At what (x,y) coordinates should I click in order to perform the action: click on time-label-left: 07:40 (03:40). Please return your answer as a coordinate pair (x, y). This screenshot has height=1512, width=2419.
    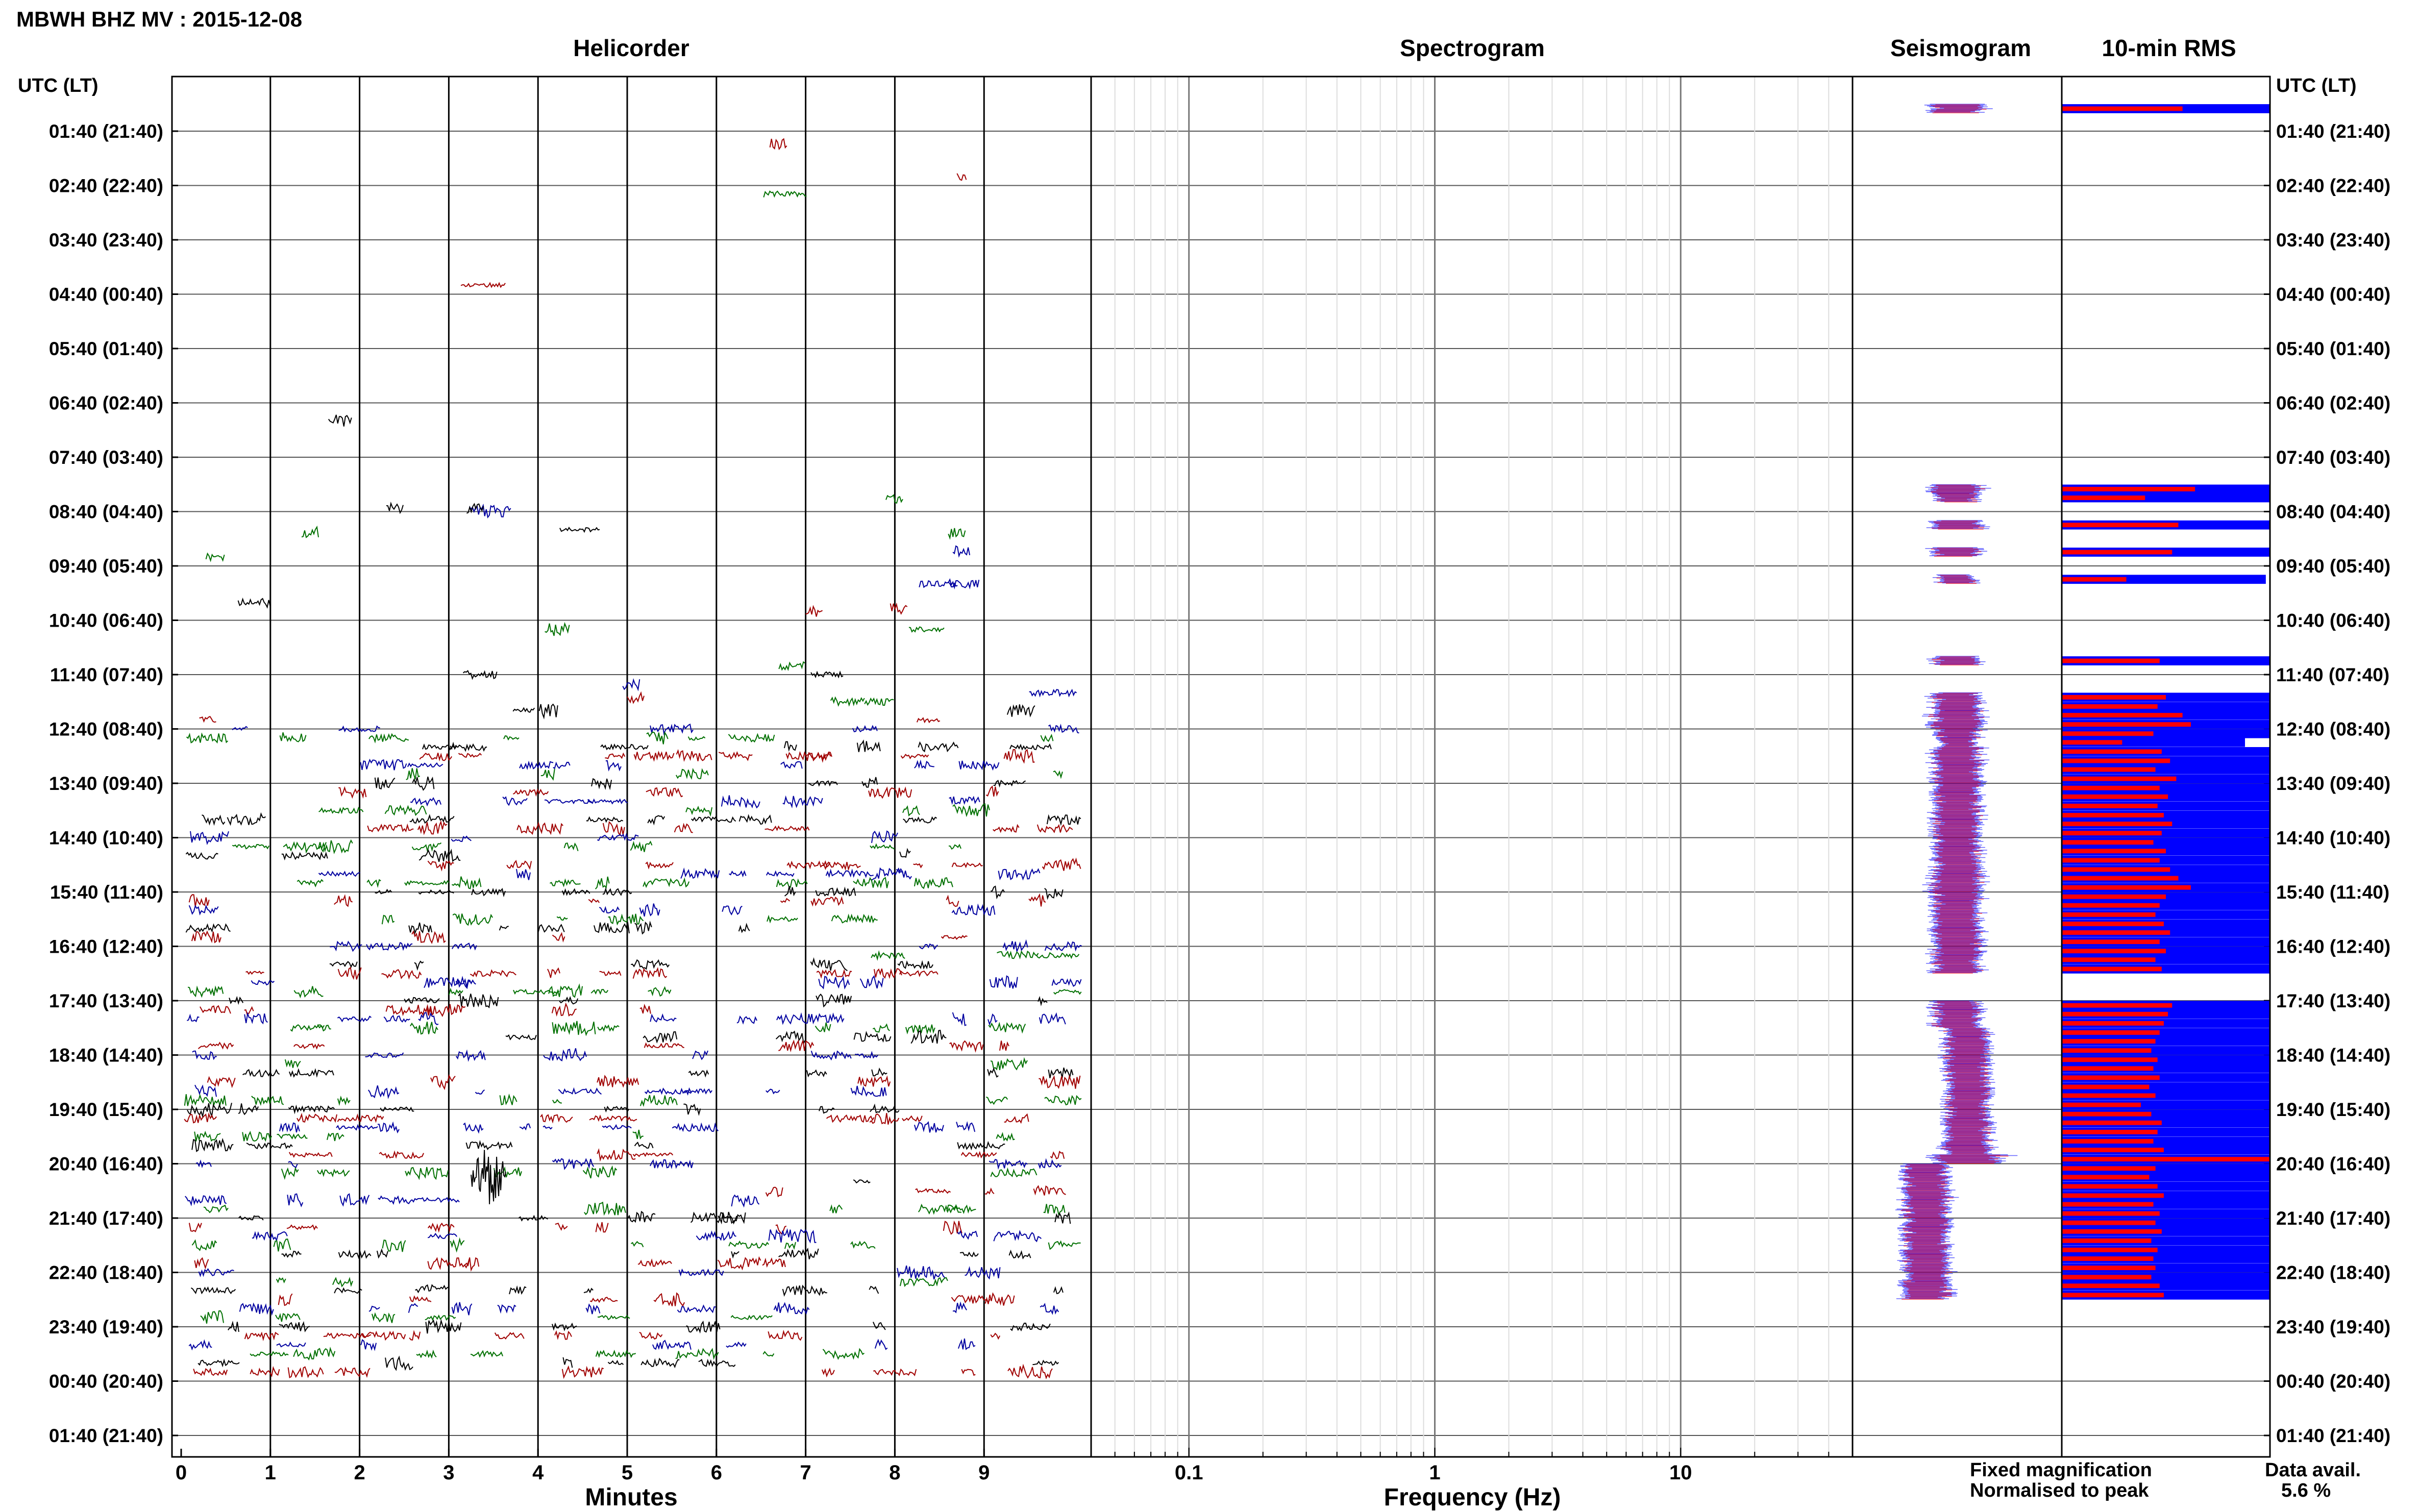
    Looking at the image, I should click on (106, 457).